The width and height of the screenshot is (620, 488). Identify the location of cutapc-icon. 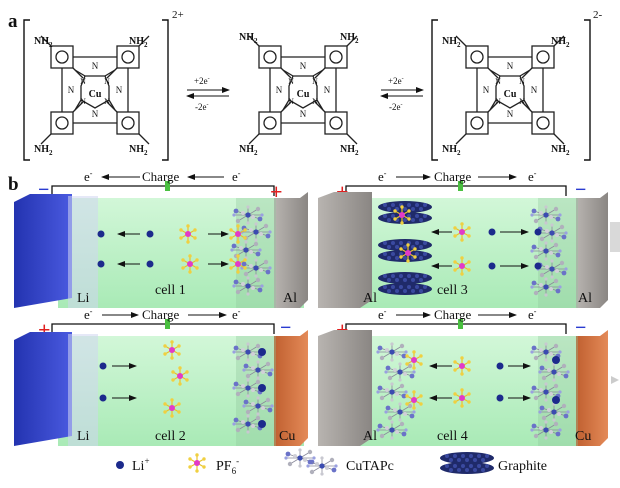
(311, 462).